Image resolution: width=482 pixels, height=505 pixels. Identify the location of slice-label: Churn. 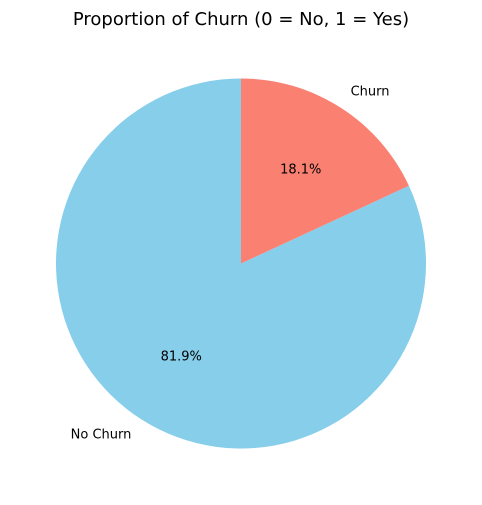
(370, 92).